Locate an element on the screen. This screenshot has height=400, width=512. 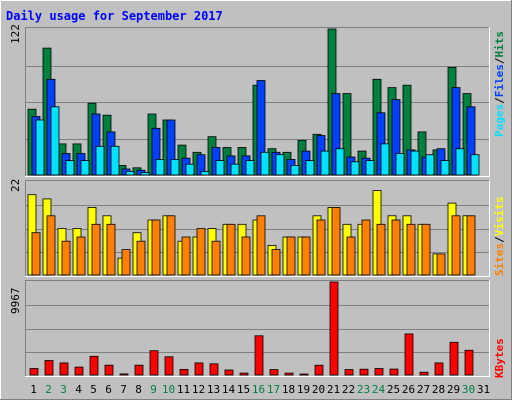
legend-pages: Pages is located at coordinates (499, 120).